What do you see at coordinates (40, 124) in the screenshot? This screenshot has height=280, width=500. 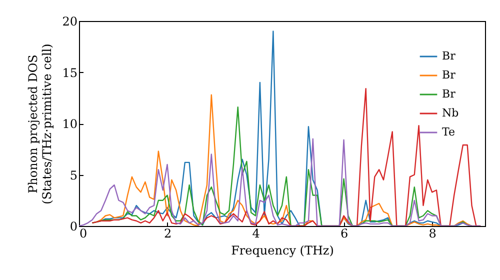 I see `y-axis-title: Phonon projected DOS (States/THz·primitive cell)` at bounding box center [40, 124].